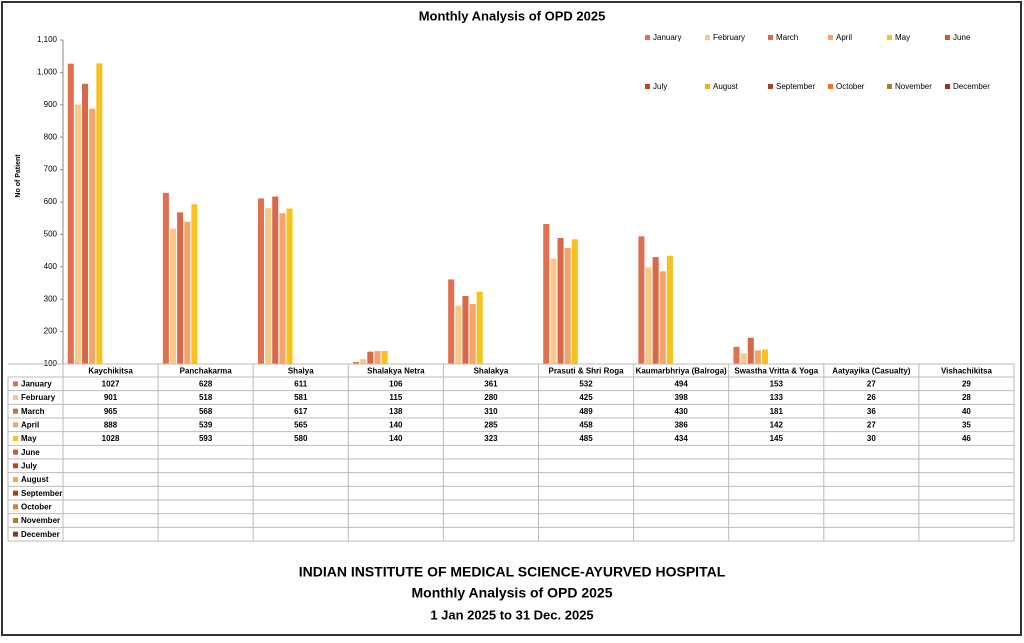 This screenshot has width=1024, height=643. What do you see at coordinates (491, 371) in the screenshot?
I see `x-tick-label: Shalakya` at bounding box center [491, 371].